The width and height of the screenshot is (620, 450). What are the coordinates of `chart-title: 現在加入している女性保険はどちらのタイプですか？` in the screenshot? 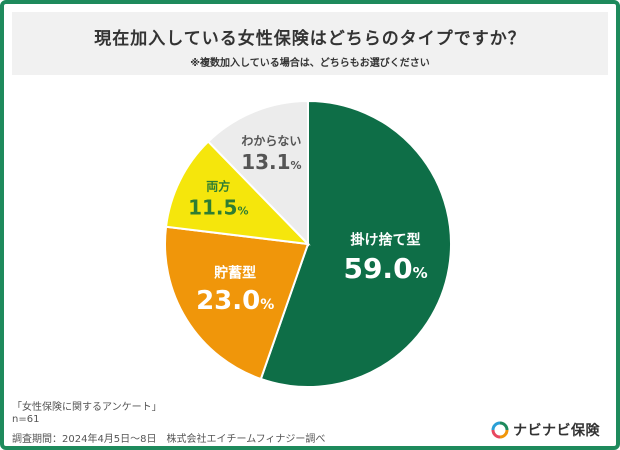 It's located at (310, 39).